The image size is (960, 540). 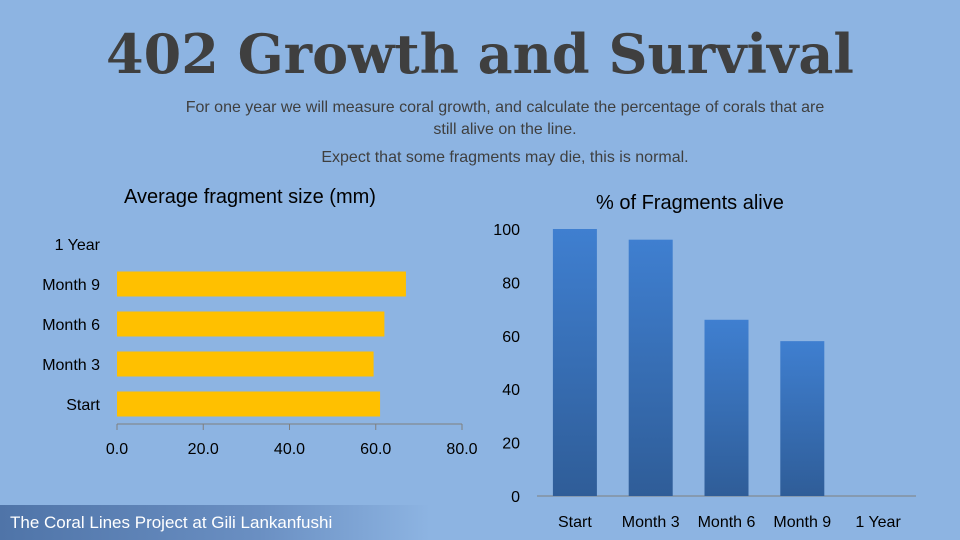 I want to click on x-tick-label: 80.0, so click(x=461, y=449).